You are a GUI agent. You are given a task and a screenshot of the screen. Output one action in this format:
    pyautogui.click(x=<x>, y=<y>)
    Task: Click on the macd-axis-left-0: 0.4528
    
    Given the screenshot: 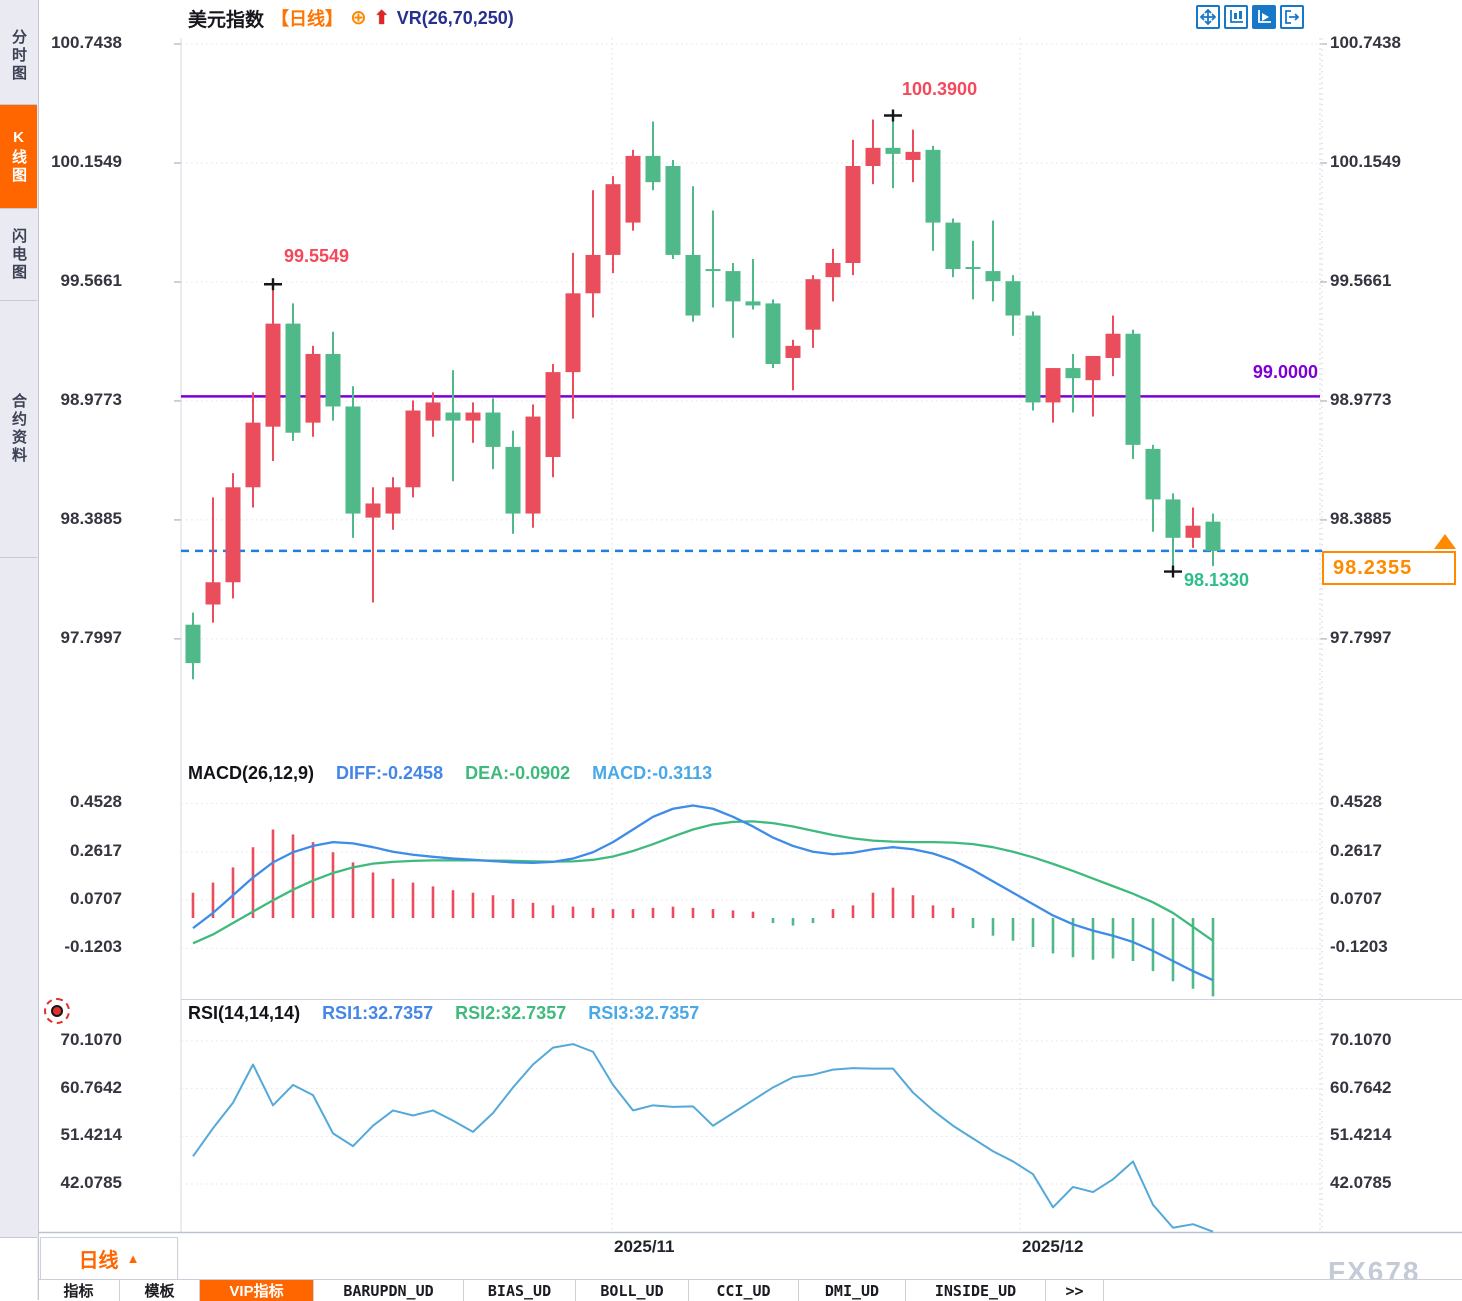 What is the action you would take?
    pyautogui.click(x=96, y=802)
    